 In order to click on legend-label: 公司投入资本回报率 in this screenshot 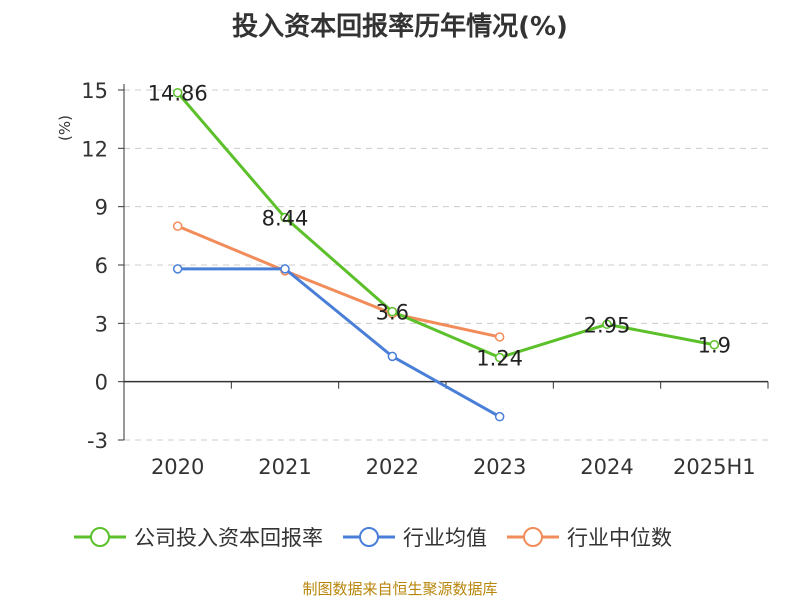, I will do `click(228, 538)`.